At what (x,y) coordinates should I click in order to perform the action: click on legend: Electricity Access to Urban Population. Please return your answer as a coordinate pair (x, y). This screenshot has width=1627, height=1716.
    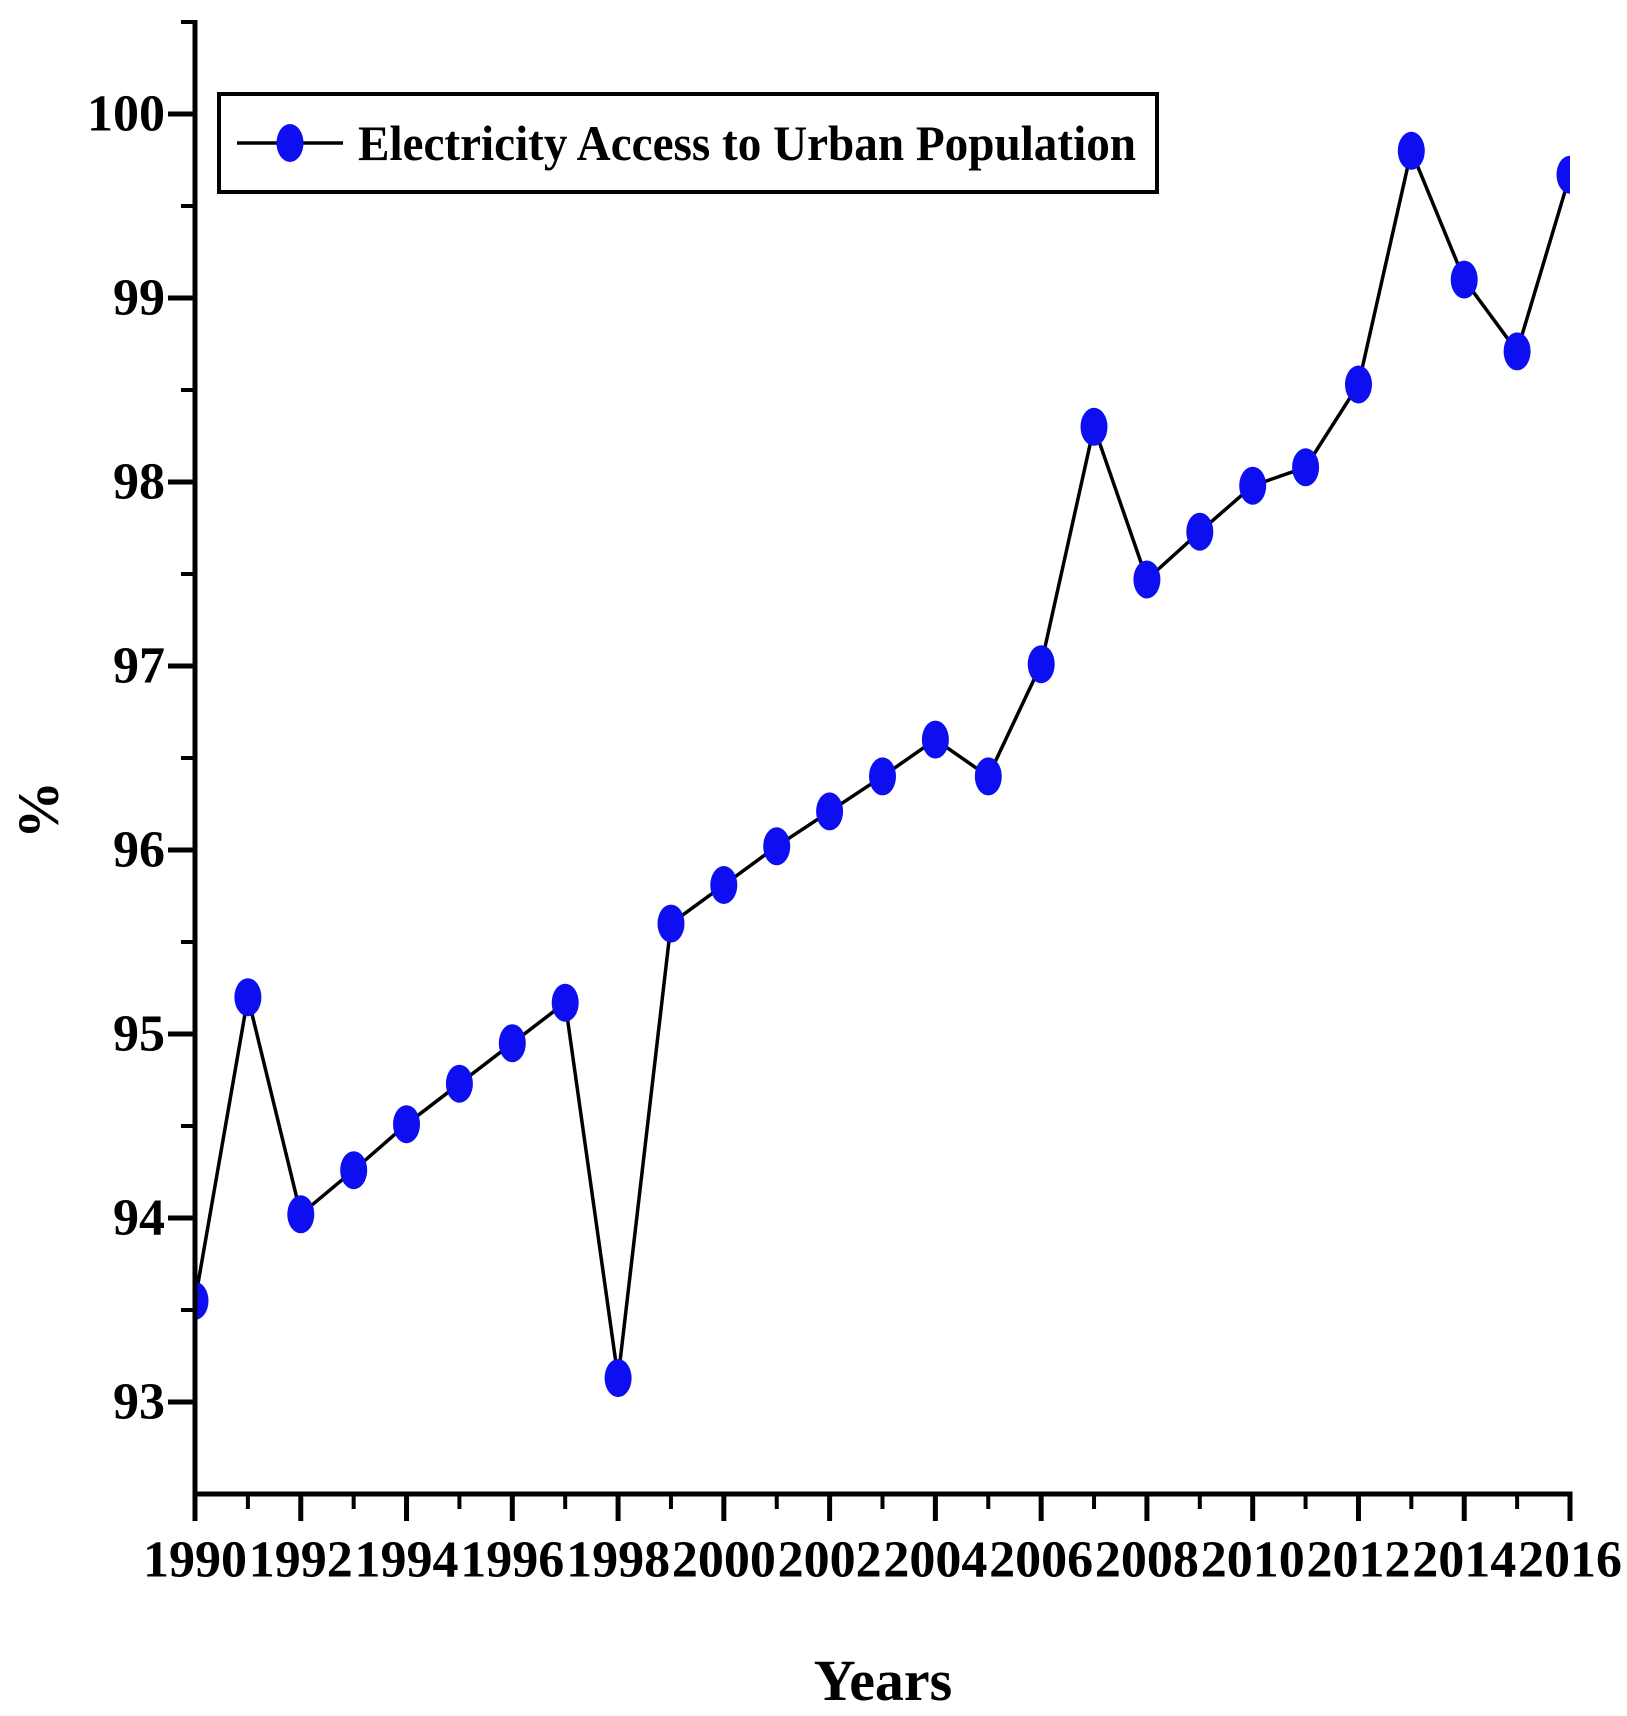
    Looking at the image, I should click on (688, 143).